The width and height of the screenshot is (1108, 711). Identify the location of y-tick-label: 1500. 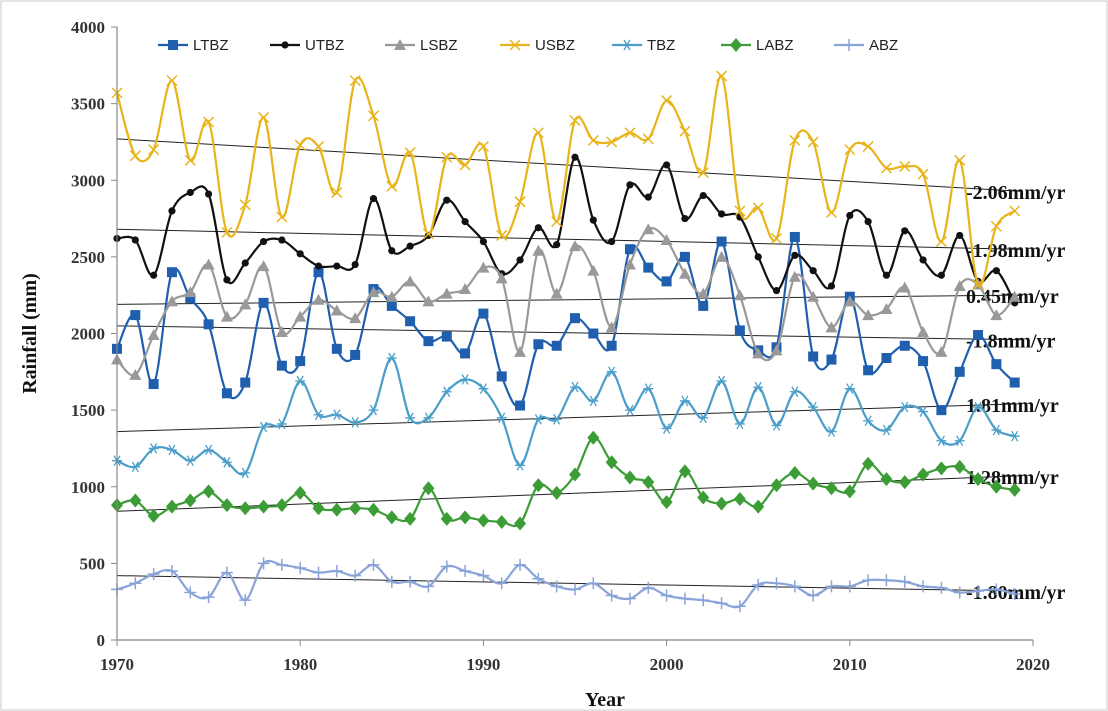
(88, 410).